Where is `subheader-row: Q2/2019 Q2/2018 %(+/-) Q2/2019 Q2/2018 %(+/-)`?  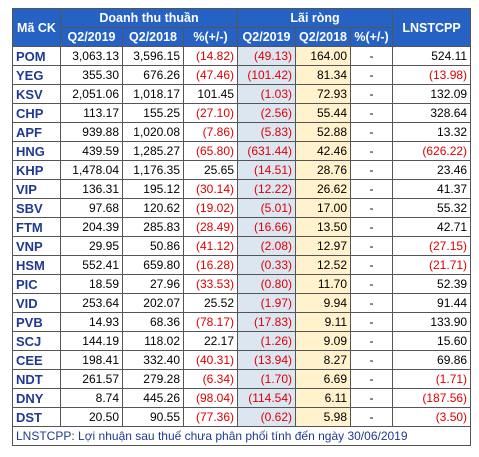
subheader-row: Q2/2019 Q2/2018 %(+/-) Q2/2019 Q2/2018 %(+/-) is located at coordinates (242, 37).